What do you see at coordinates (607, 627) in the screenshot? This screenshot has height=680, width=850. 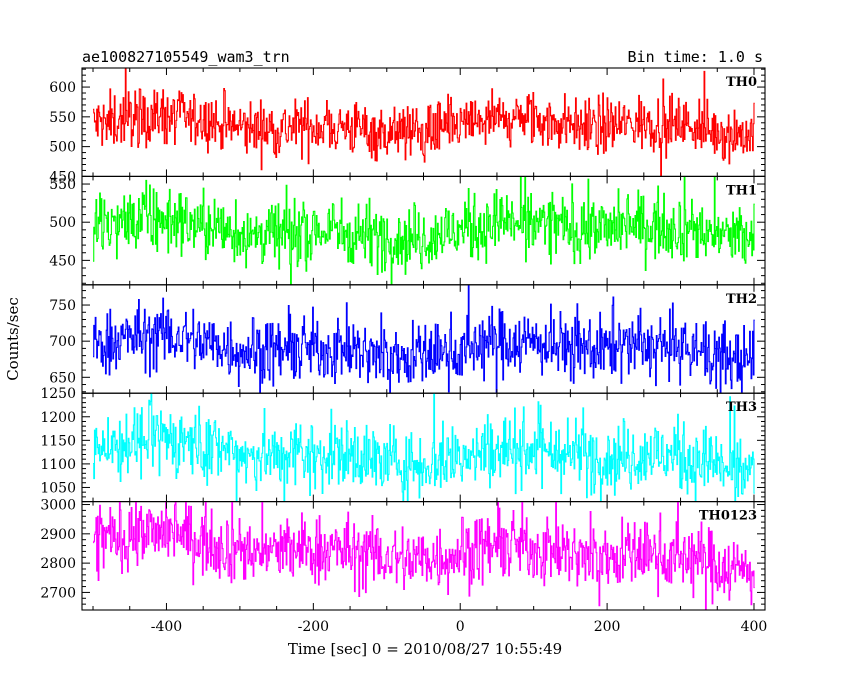 I see `x-tick-label: 200` at bounding box center [607, 627].